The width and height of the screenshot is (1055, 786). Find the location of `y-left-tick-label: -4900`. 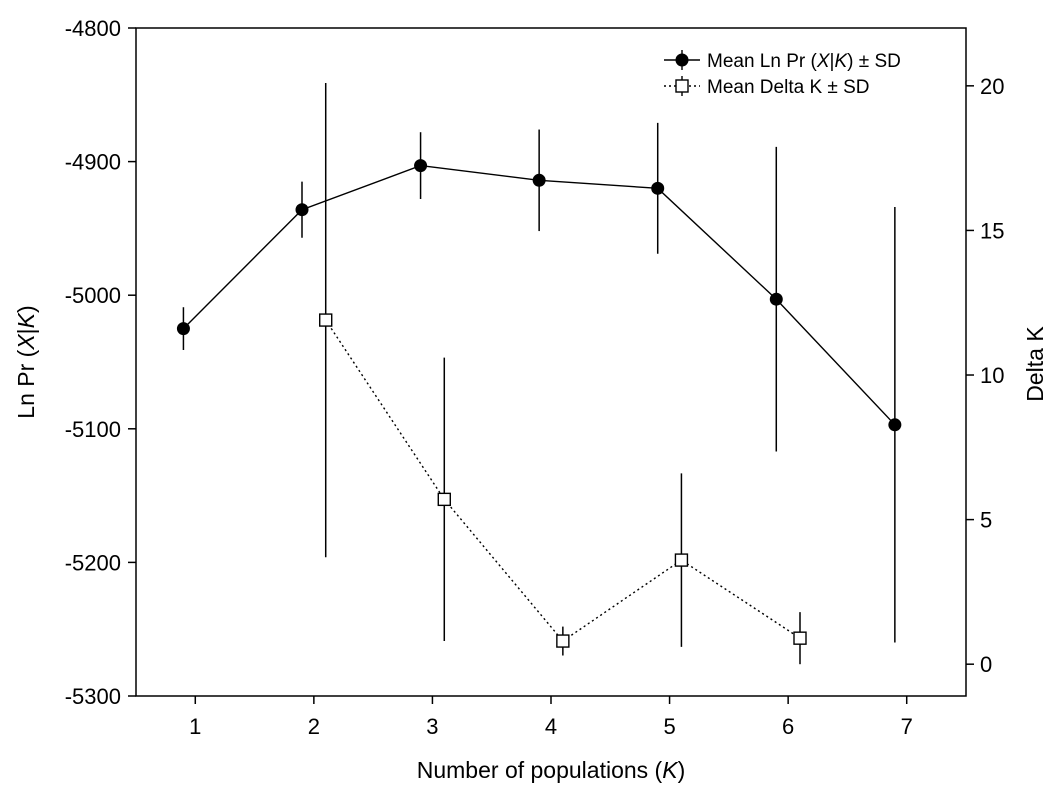

y-left-tick-label: -4900 is located at coordinates (93, 162).